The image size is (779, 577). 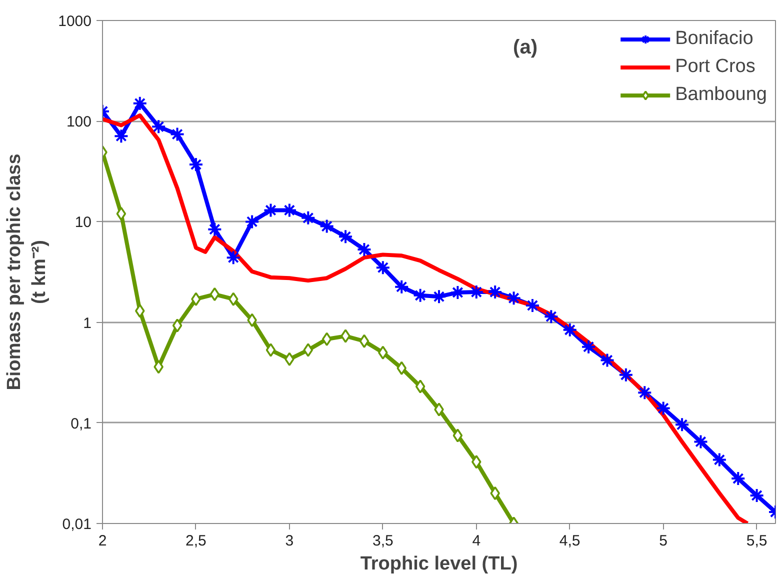 What do you see at coordinates (715, 67) in the screenshot?
I see `legend-label: Port Cros` at bounding box center [715, 67].